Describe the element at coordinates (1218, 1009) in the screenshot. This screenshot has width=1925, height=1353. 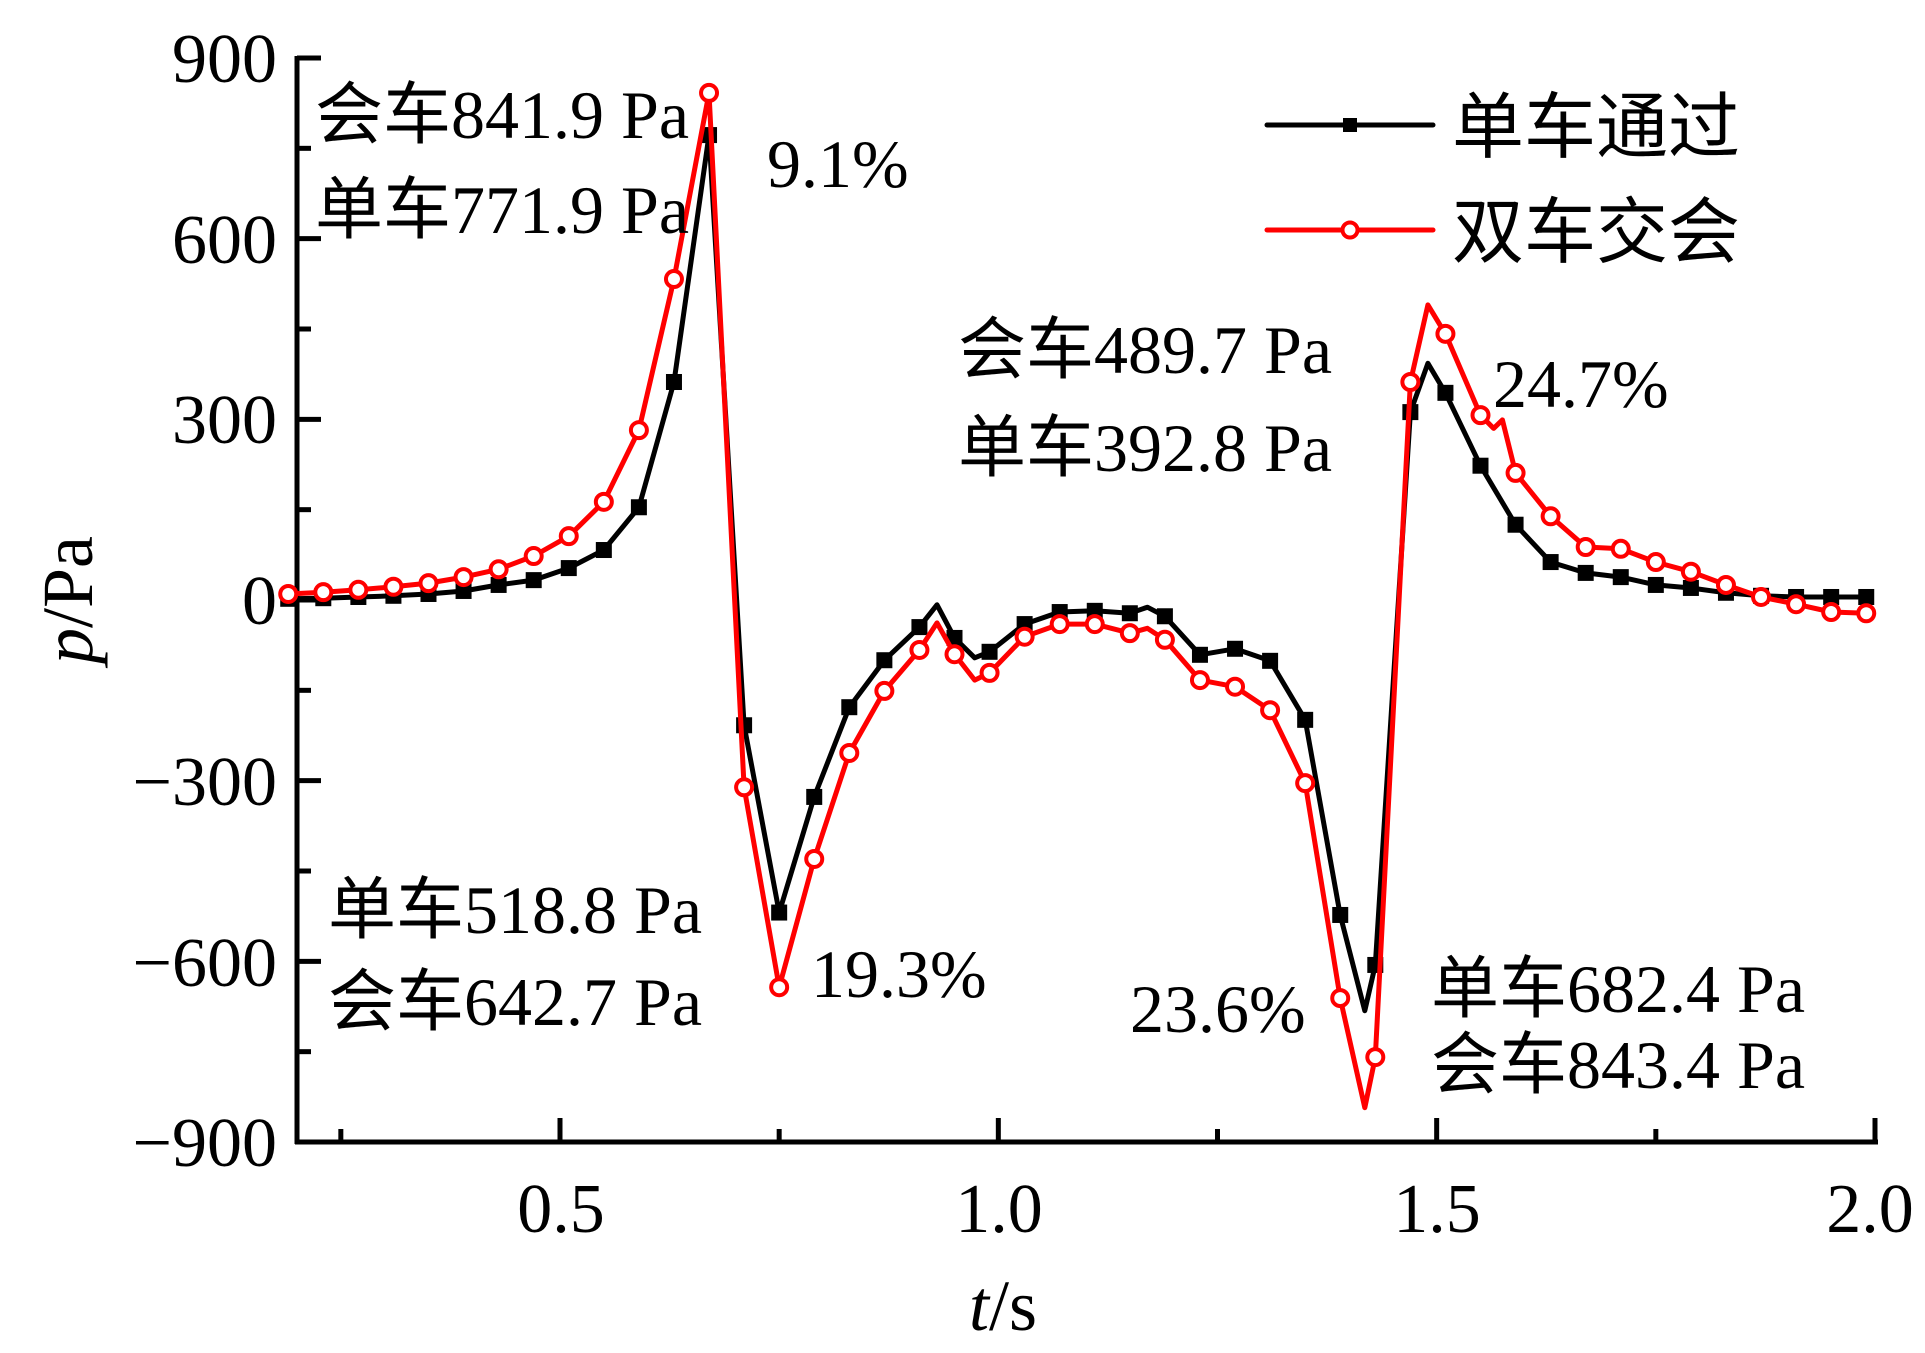
I see `annotation-trough2-percent: 23.6%` at that location.